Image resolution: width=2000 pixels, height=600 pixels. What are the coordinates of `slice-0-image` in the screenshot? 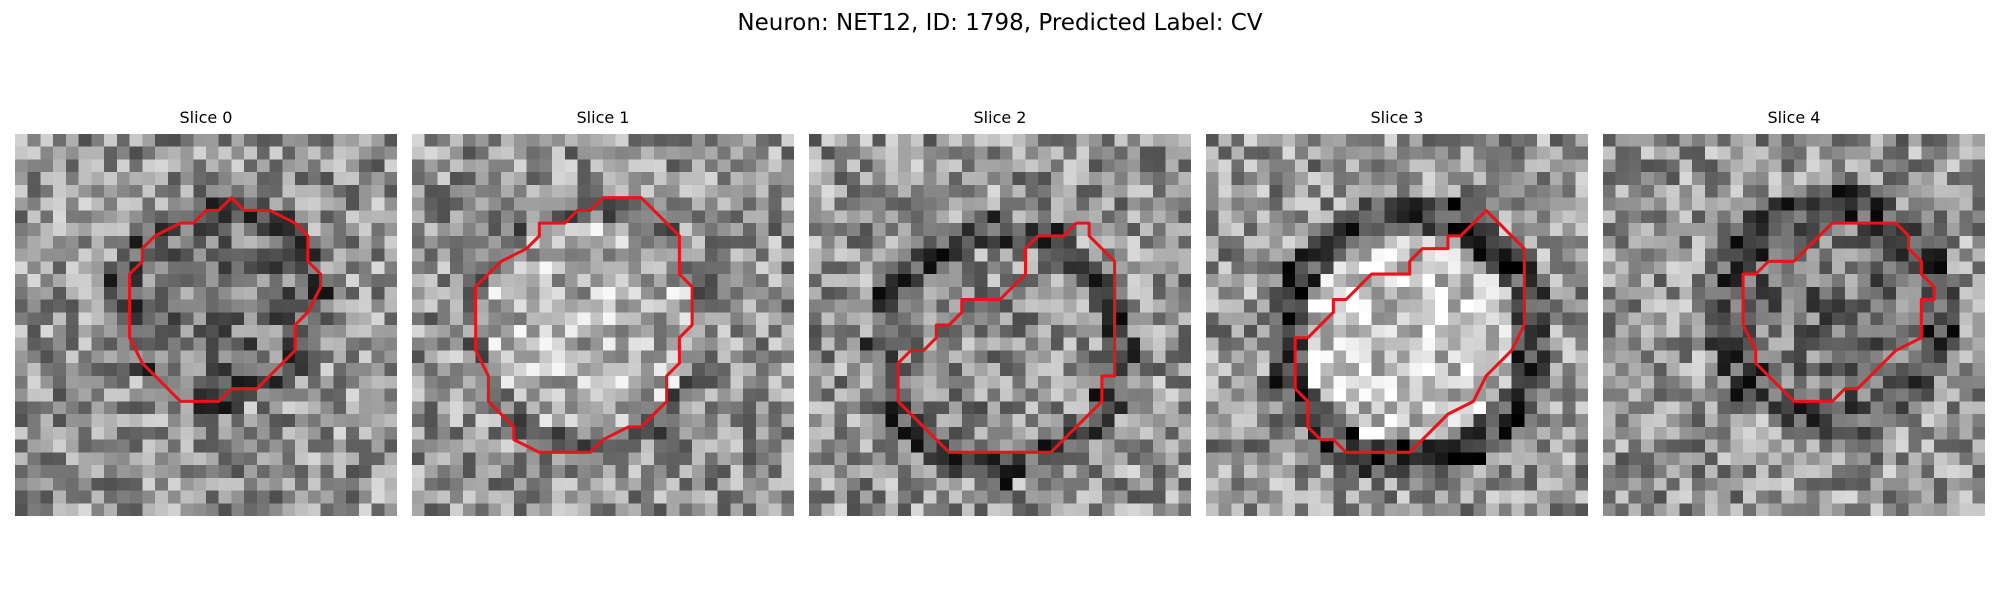 It's located at (206, 325).